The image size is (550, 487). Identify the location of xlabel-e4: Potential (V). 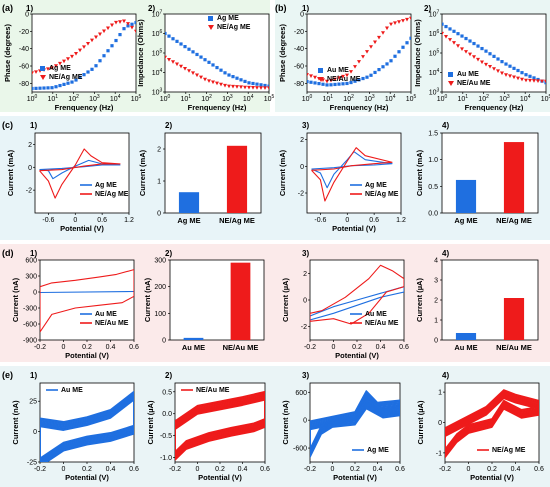
(492, 477).